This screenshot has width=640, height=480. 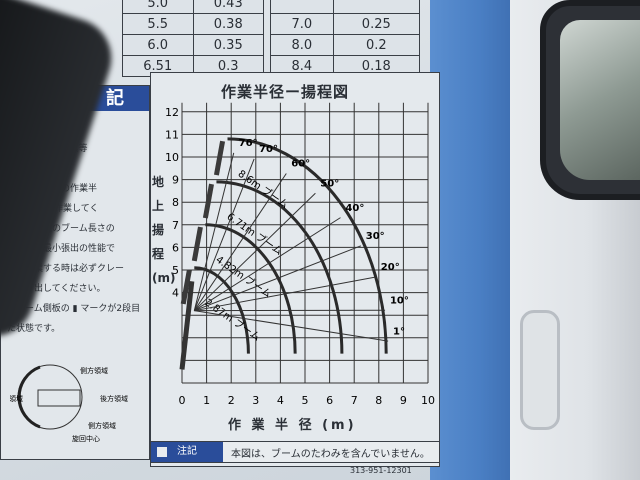 What do you see at coordinates (172, 157) in the screenshot?
I see `y-tick-label: 10` at bounding box center [172, 157].